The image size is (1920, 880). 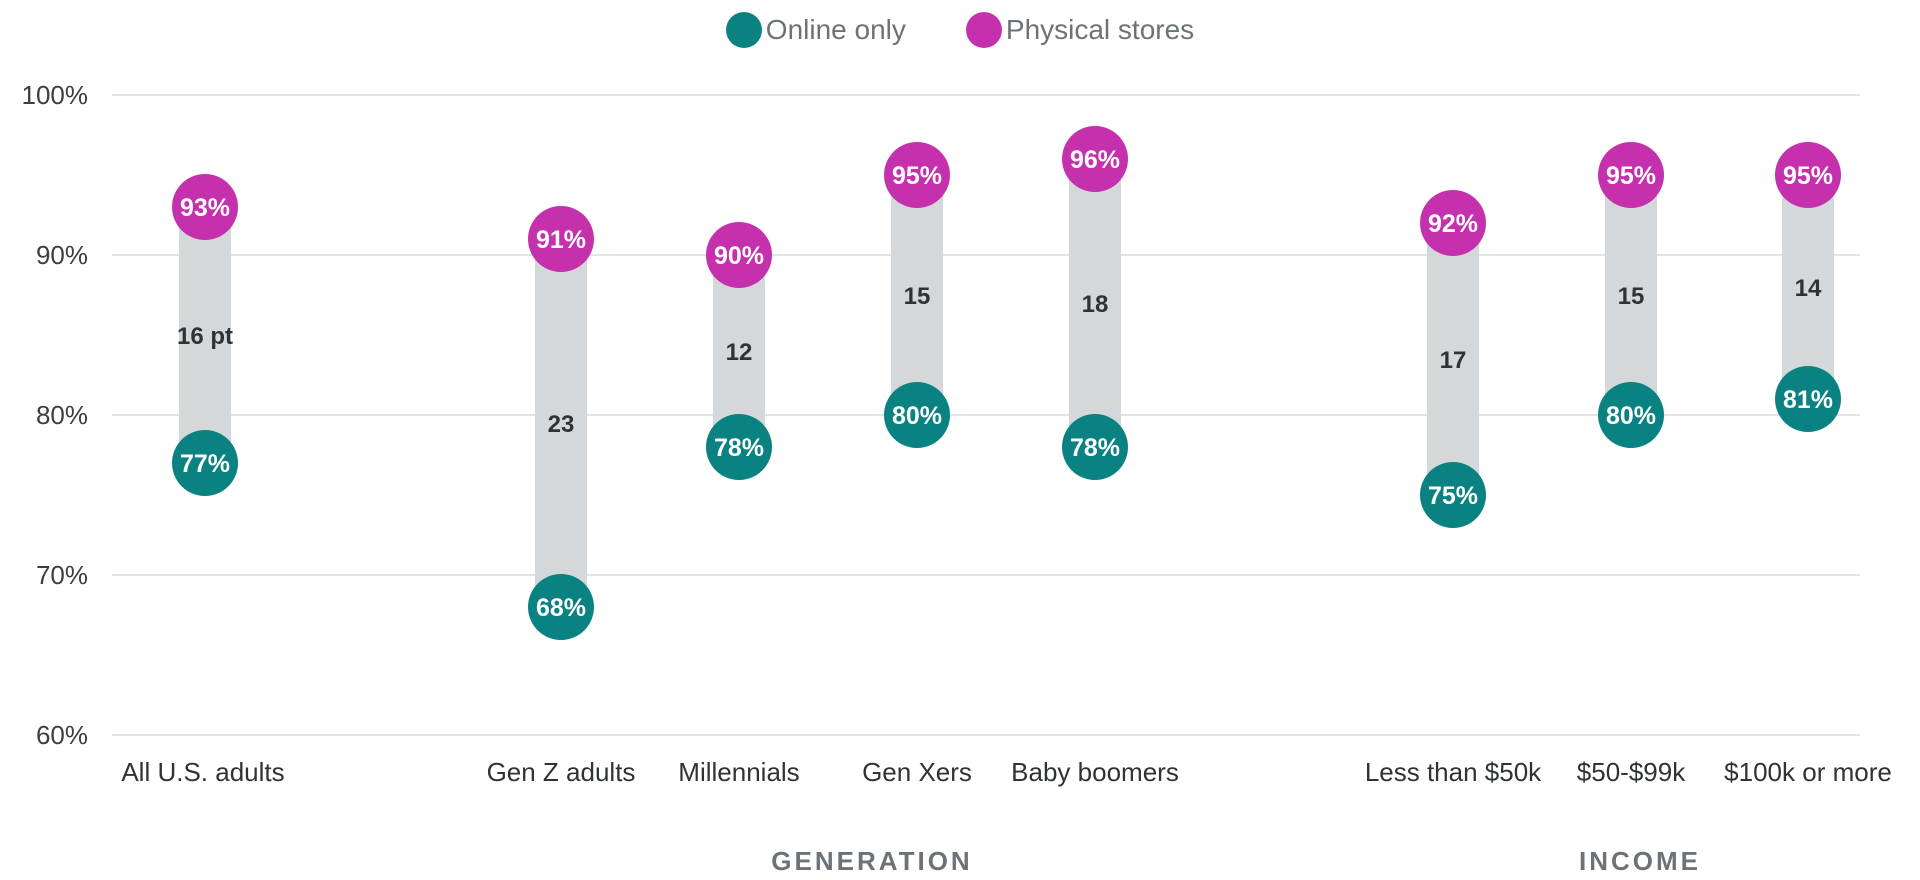 What do you see at coordinates (561, 772) in the screenshot?
I see `category-label: Gen Z adults` at bounding box center [561, 772].